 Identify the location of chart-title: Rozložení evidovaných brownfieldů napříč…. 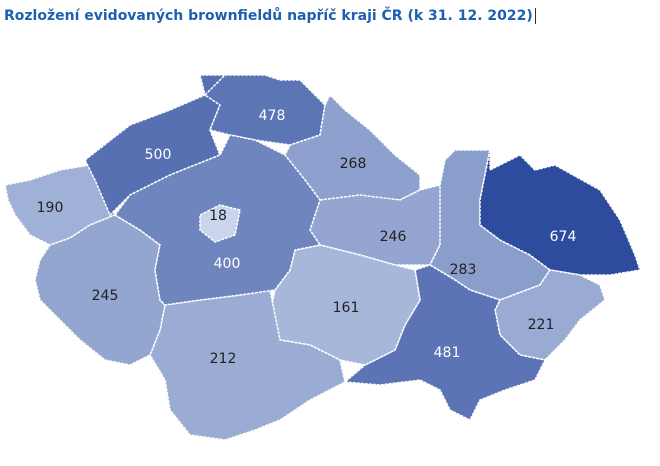
(270, 16).